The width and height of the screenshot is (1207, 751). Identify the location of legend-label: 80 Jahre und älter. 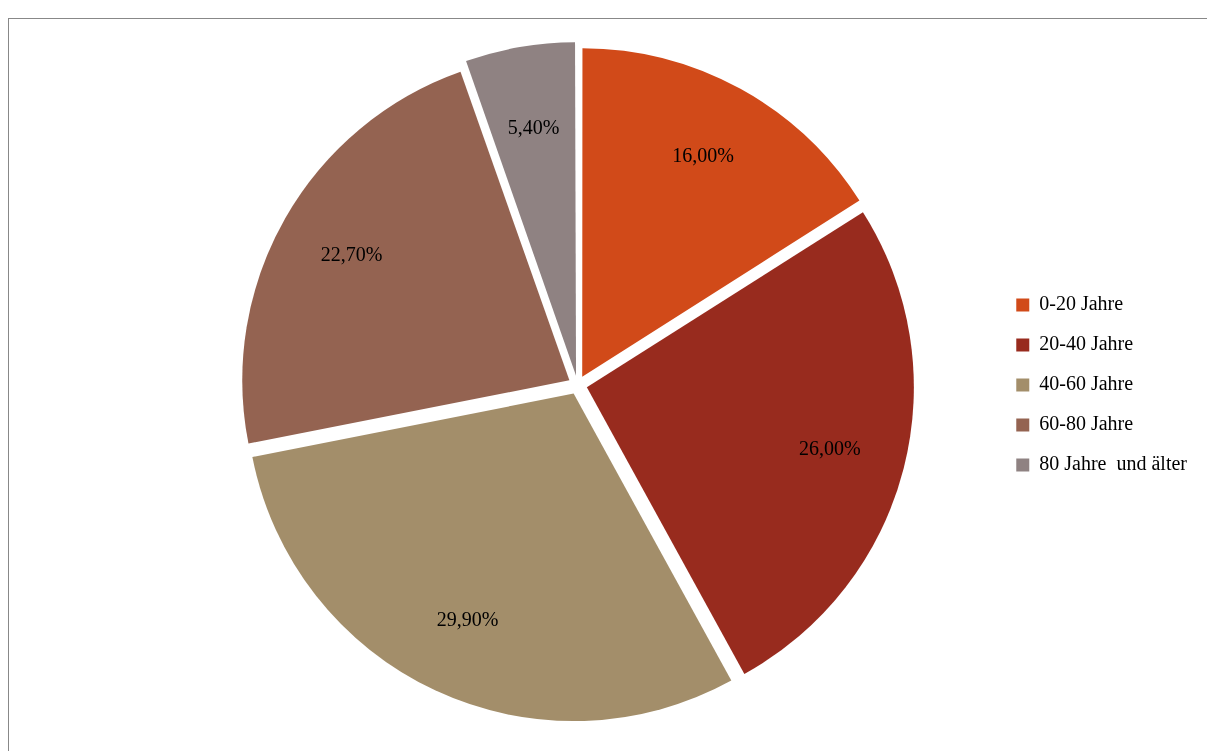
(1113, 463).